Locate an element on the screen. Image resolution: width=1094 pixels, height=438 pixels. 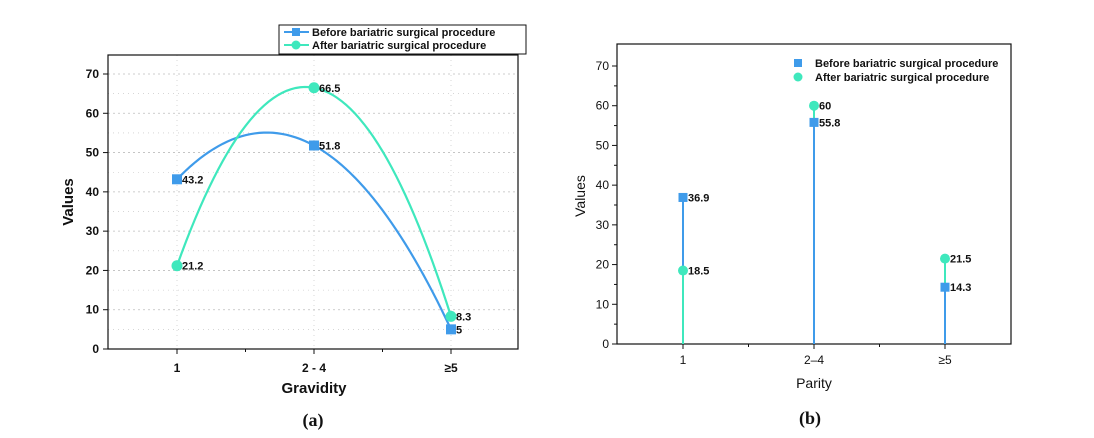
legend-marker-after-b is located at coordinates (798, 77).